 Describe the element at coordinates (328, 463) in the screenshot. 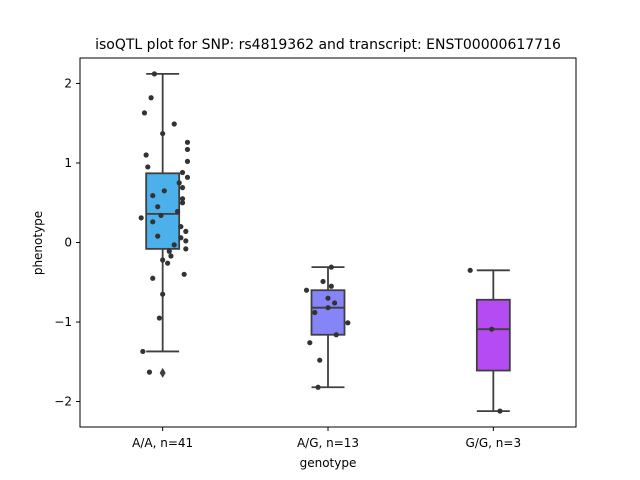

I see `x-axis-label: genotype` at that location.